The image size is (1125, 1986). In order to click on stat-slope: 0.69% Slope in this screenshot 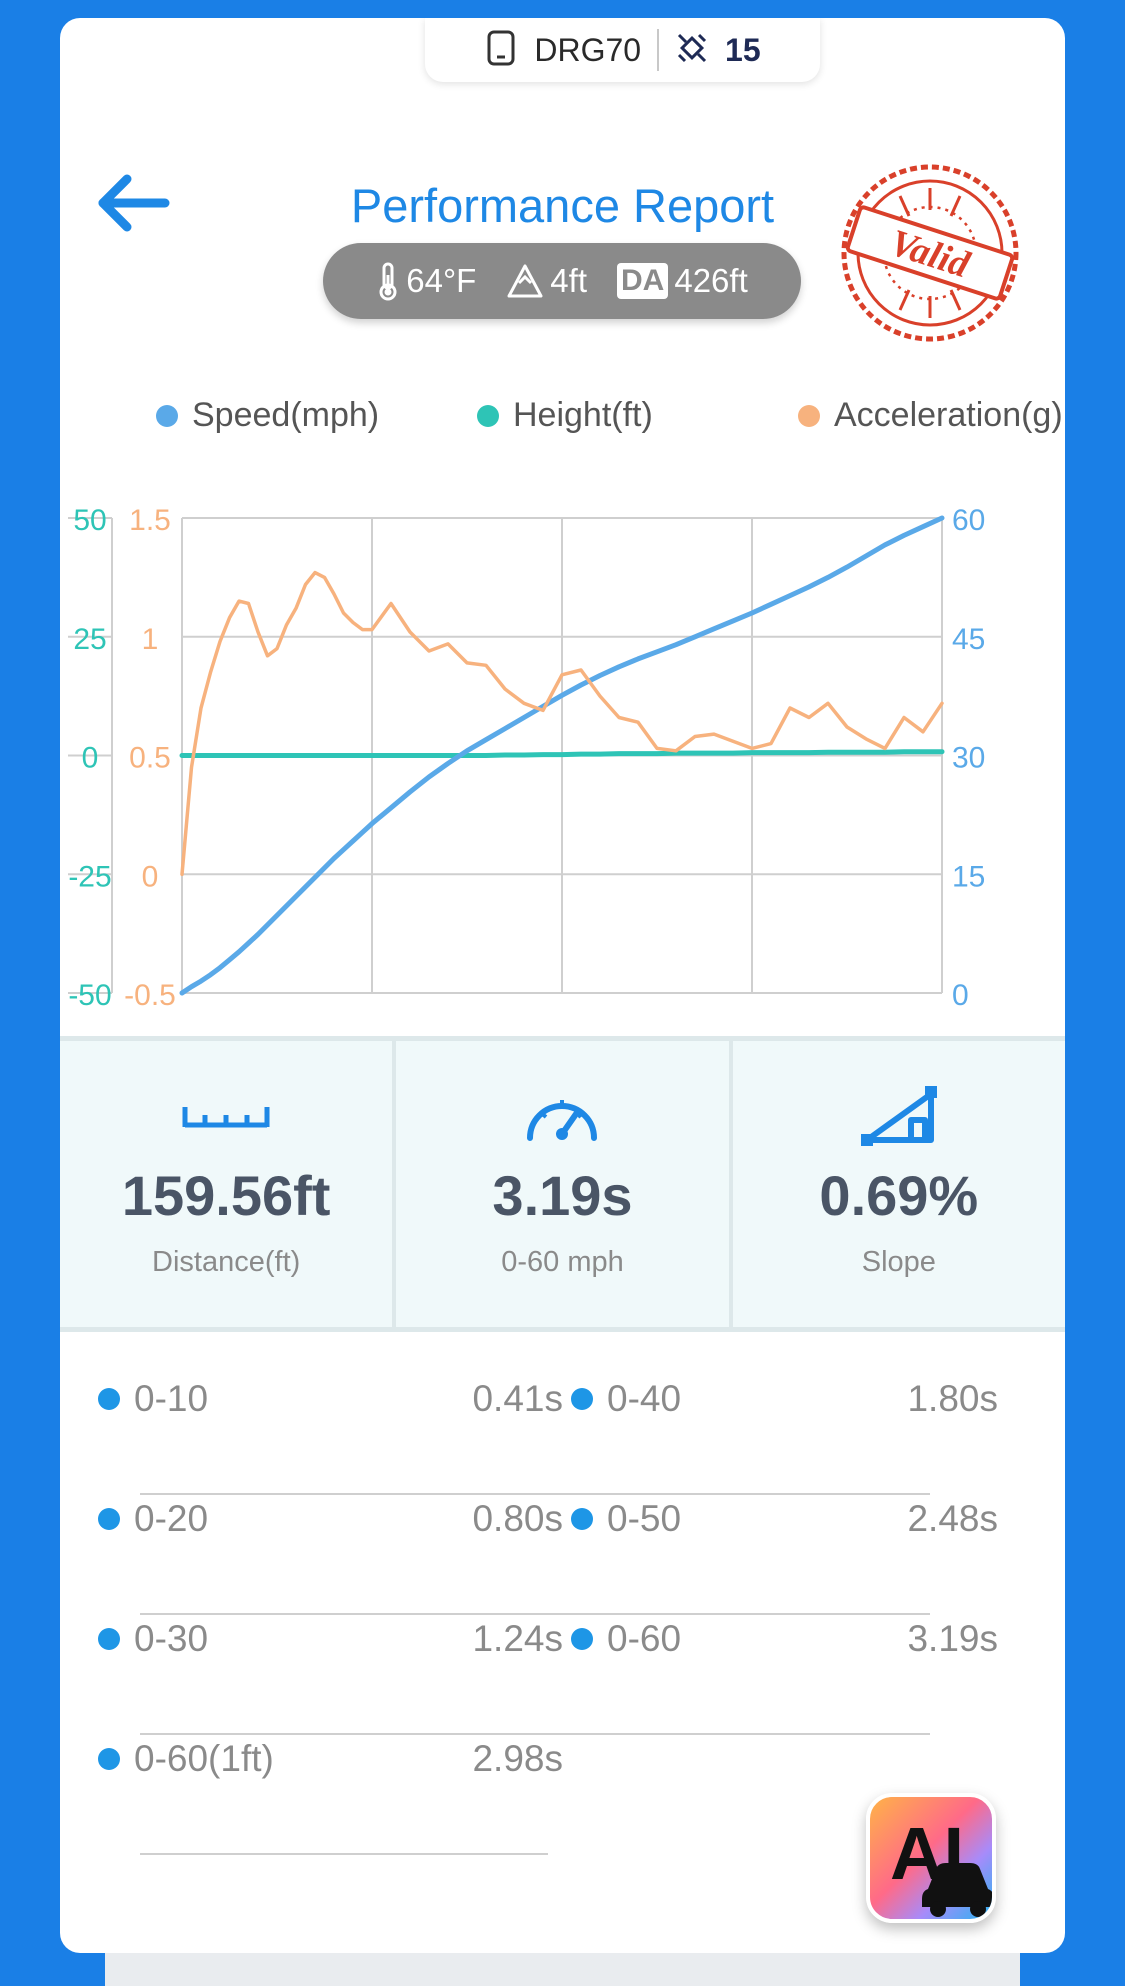, I will do `click(896, 1184)`.